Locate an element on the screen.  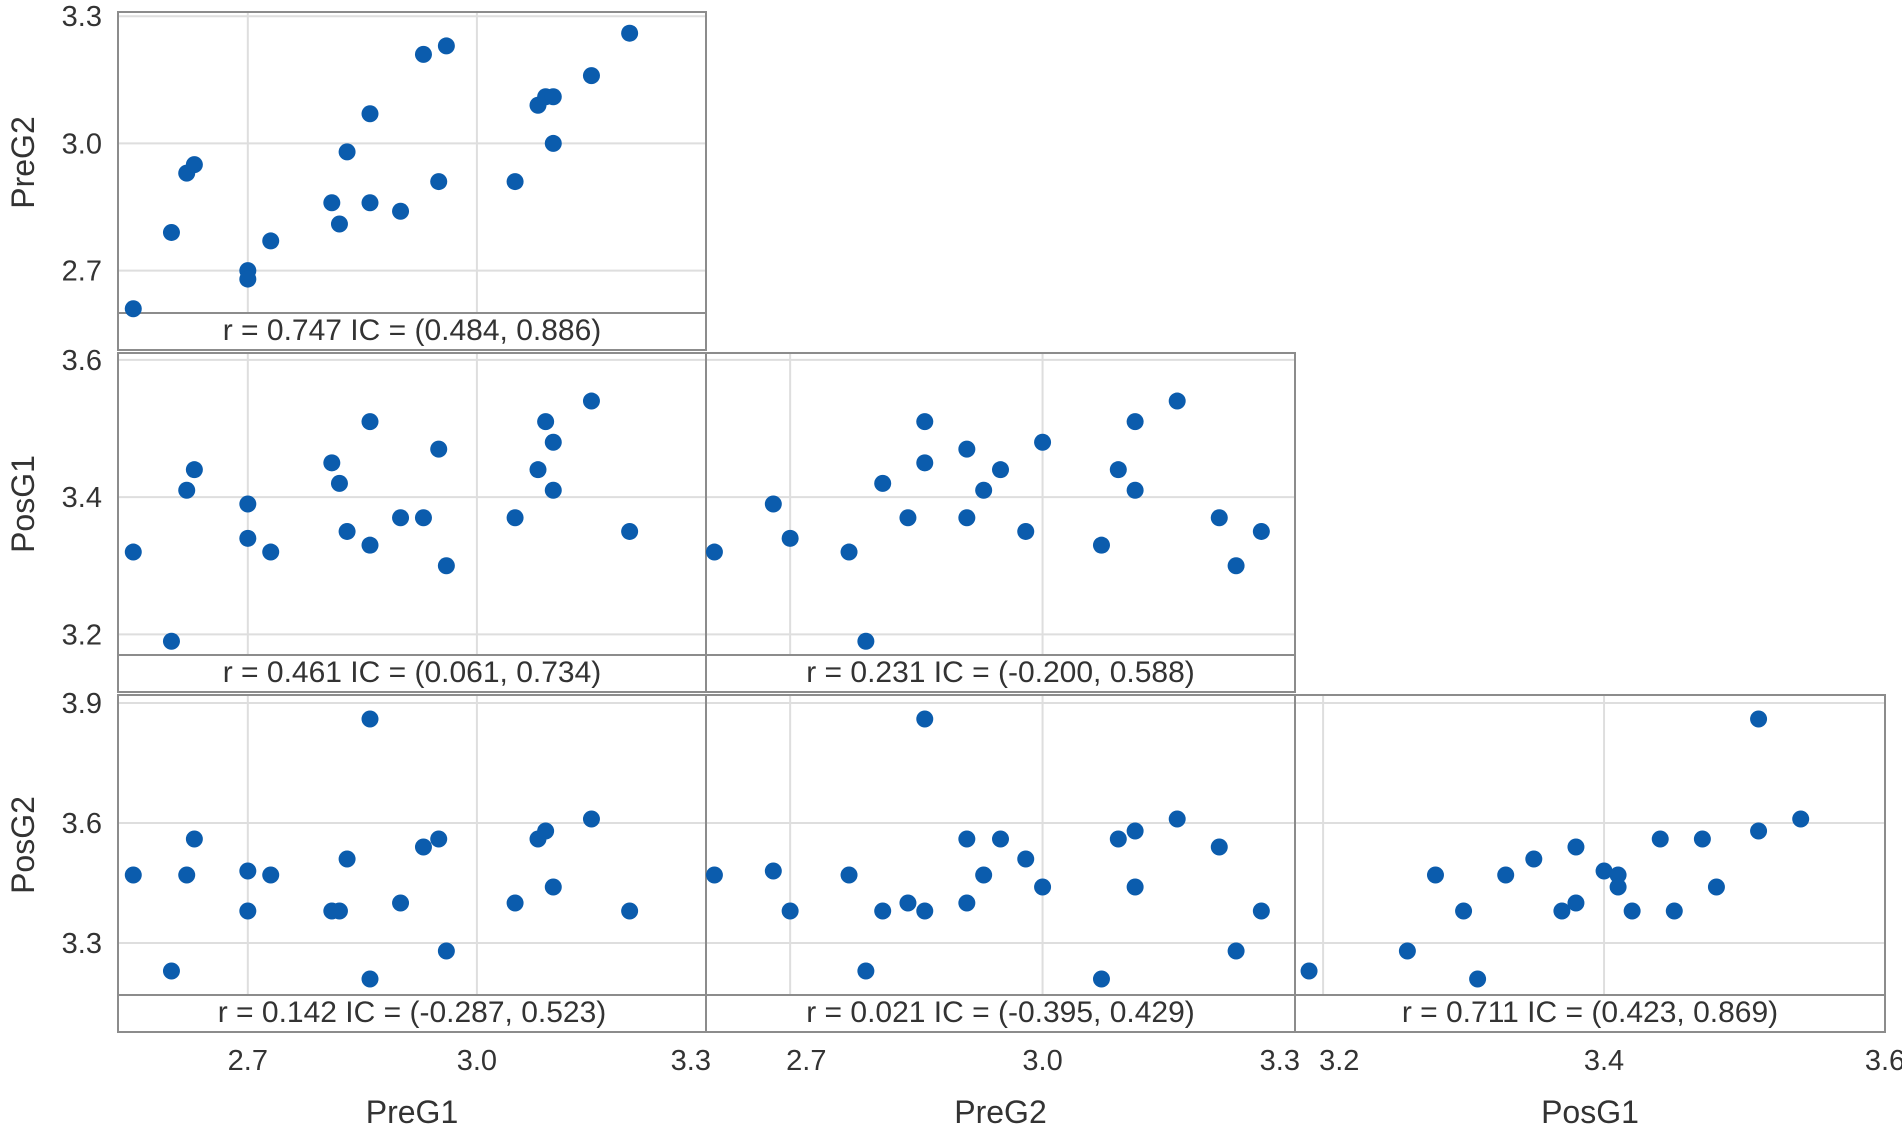
correlation-label-posg2-vs-preg1: r = 0.142 IC = (-0.287, 0.523) is located at coordinates (412, 1012).